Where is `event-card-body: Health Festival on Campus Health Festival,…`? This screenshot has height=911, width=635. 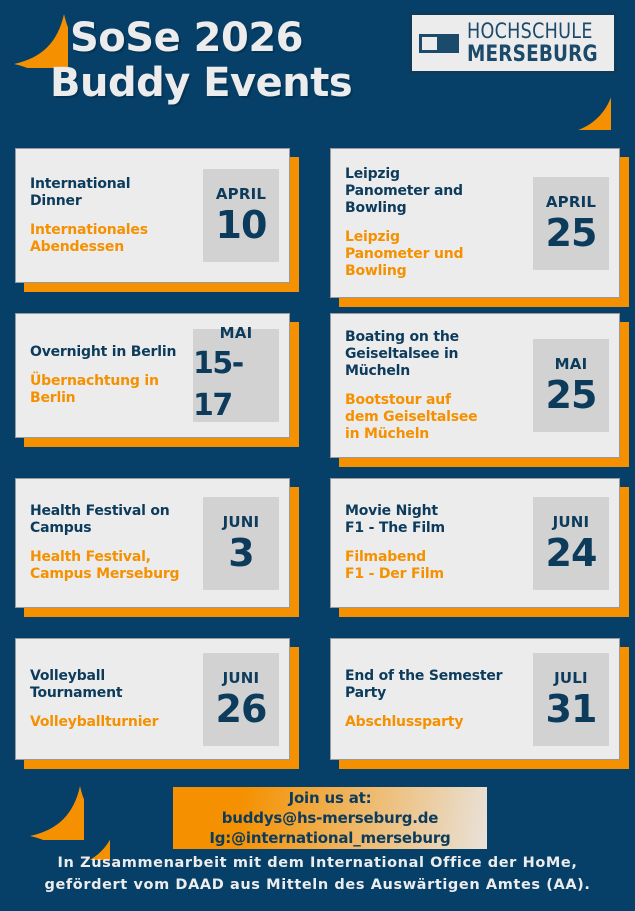
event-card-body: Health Festival on Campus Health Festival,… is located at coordinates (152, 543).